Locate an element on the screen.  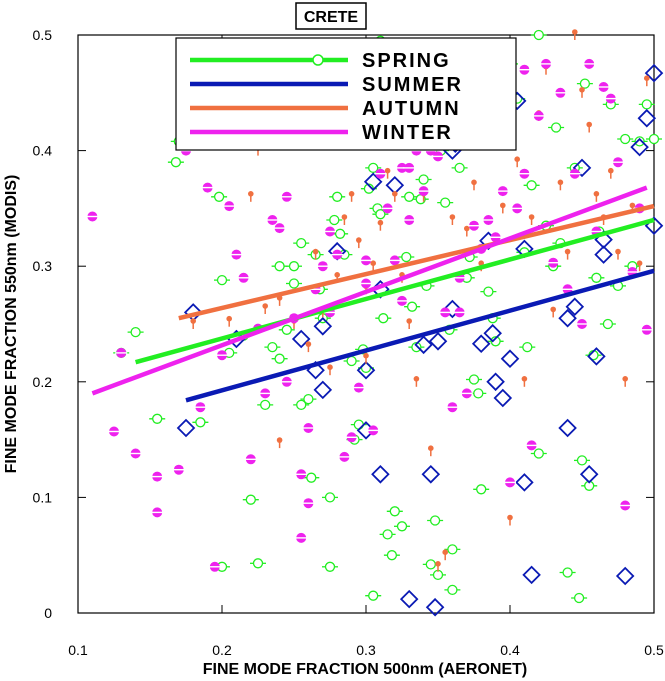
x-tick-label: 0.3 is located at coordinates (366, 650).